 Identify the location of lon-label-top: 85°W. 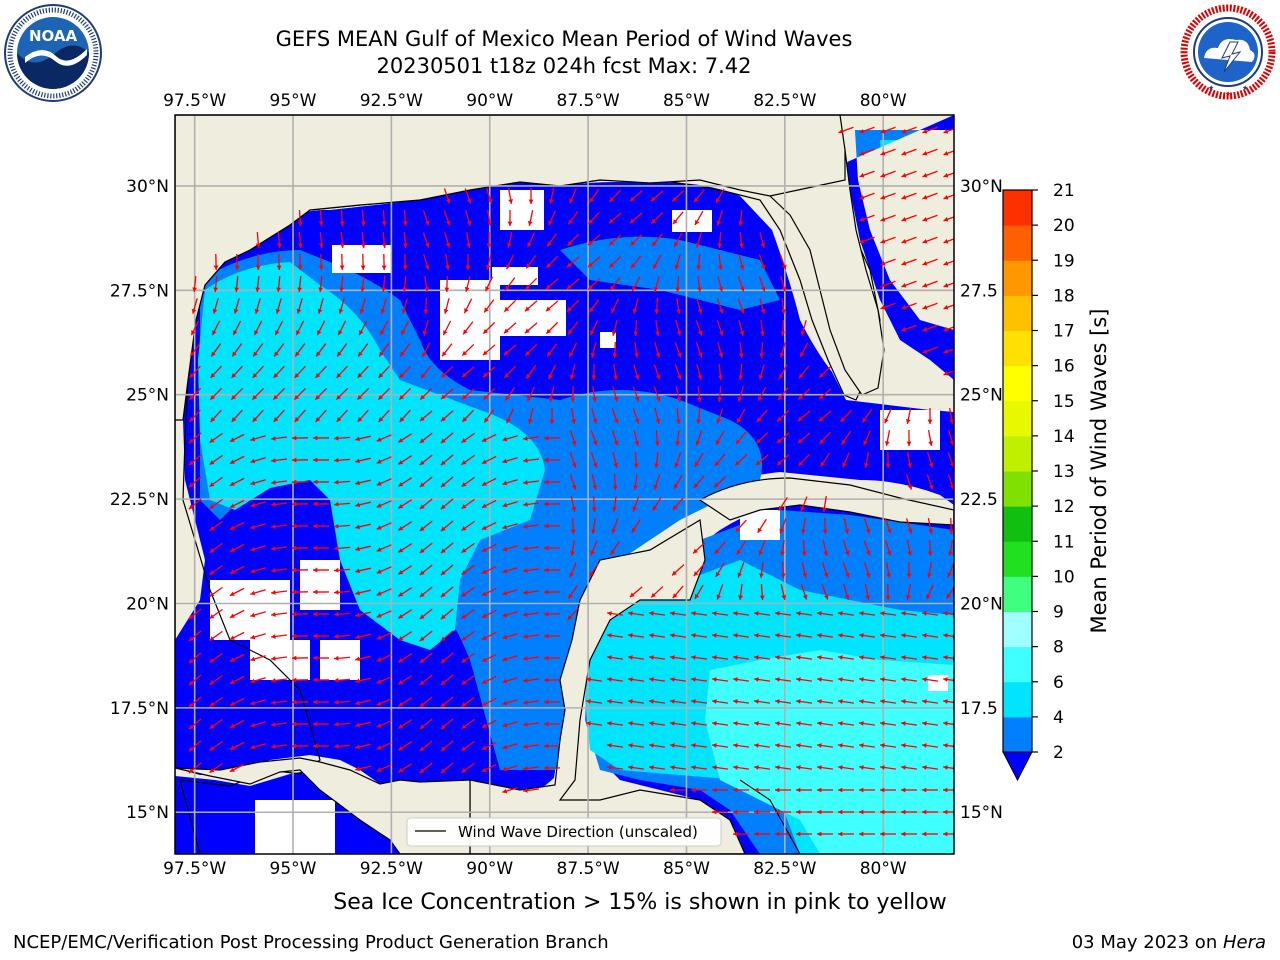
(686, 101).